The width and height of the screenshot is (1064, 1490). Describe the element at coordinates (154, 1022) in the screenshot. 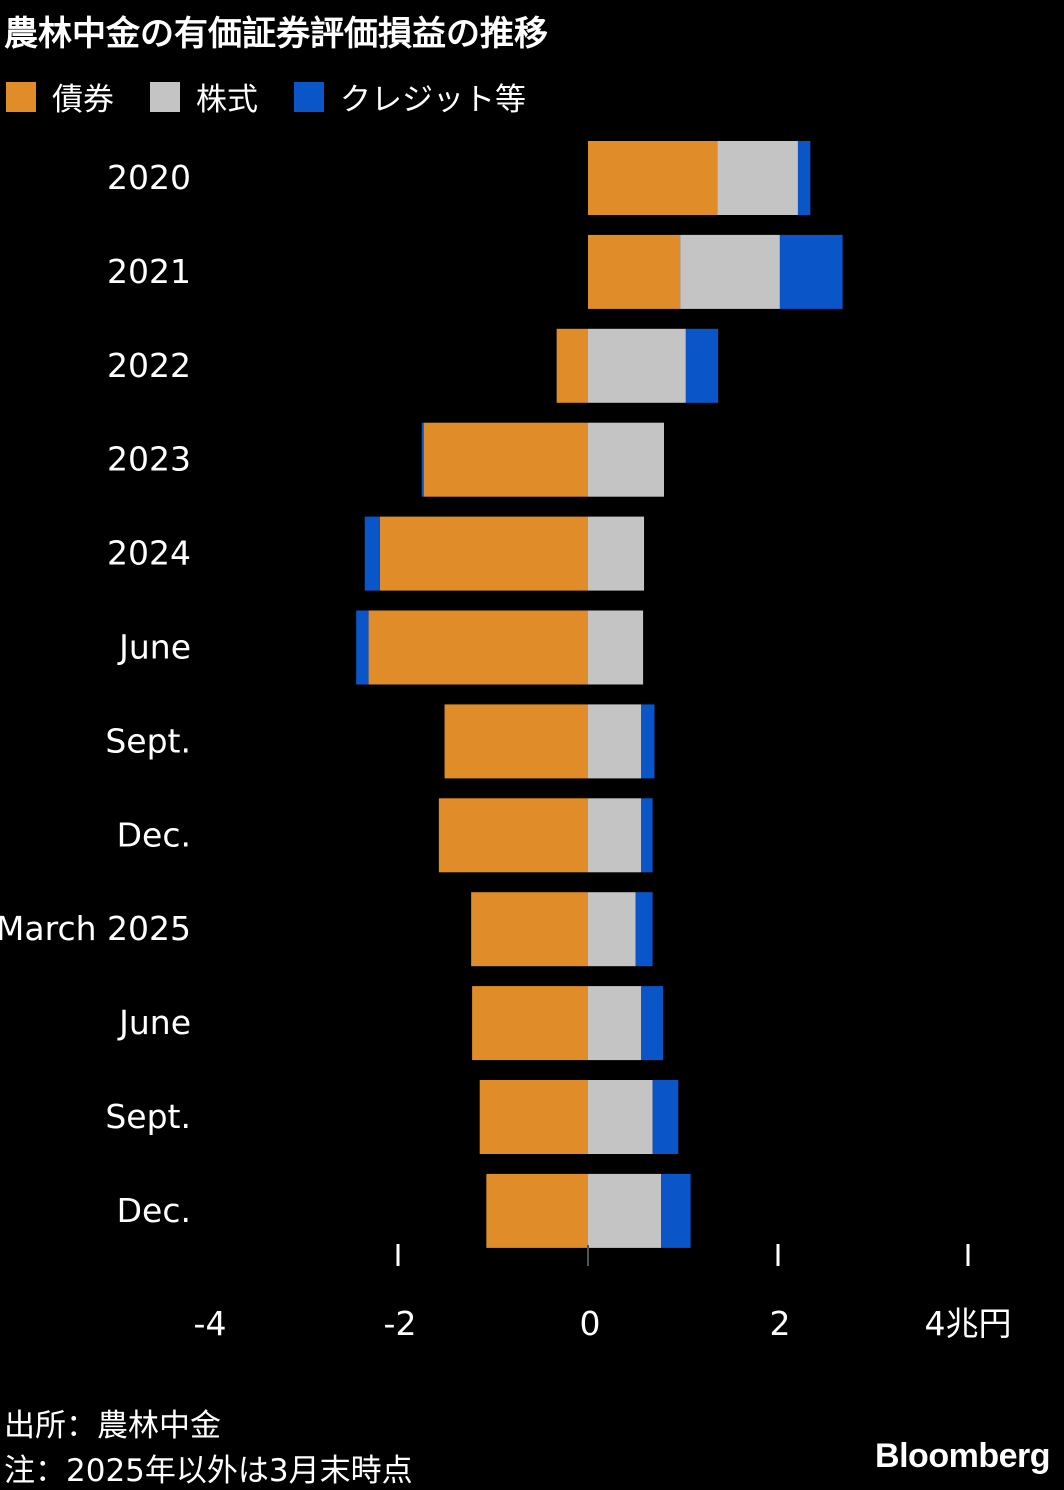

I see `category-label-10: June` at that location.